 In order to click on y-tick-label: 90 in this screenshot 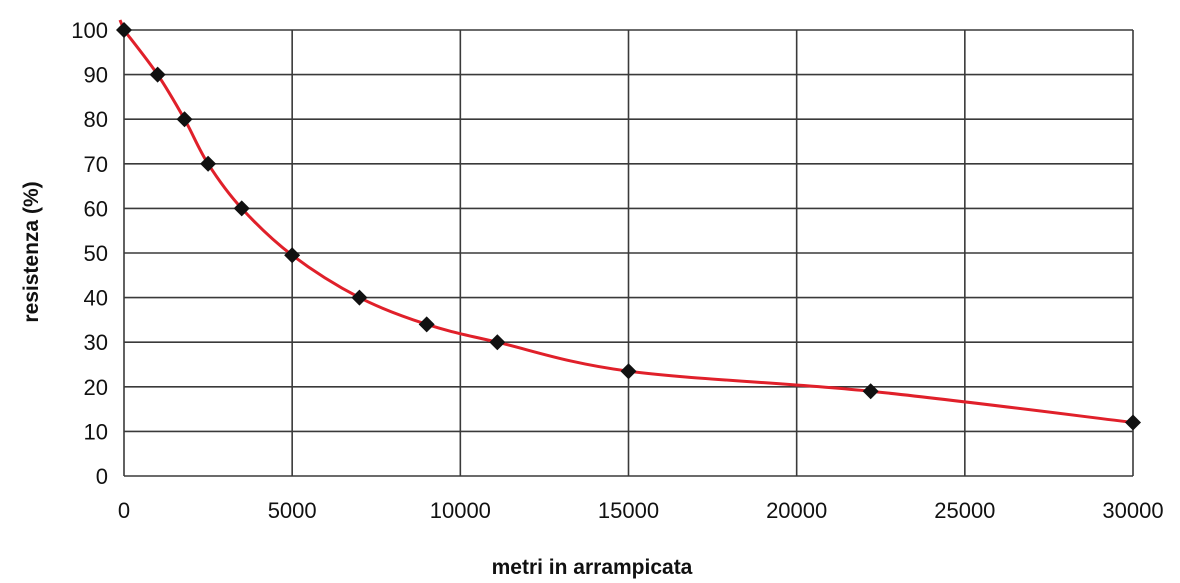, I will do `click(96, 75)`.